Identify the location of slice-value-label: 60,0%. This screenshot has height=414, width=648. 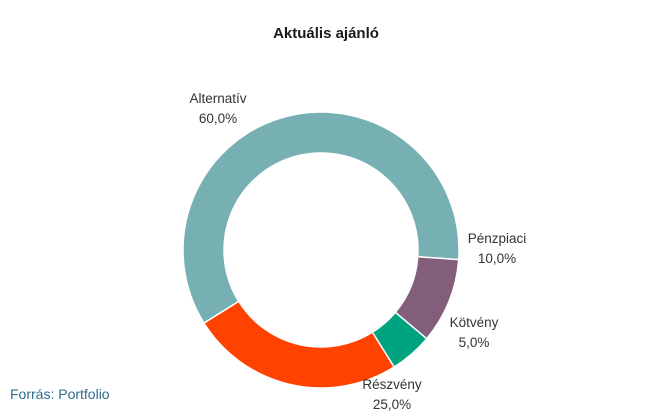
(218, 118).